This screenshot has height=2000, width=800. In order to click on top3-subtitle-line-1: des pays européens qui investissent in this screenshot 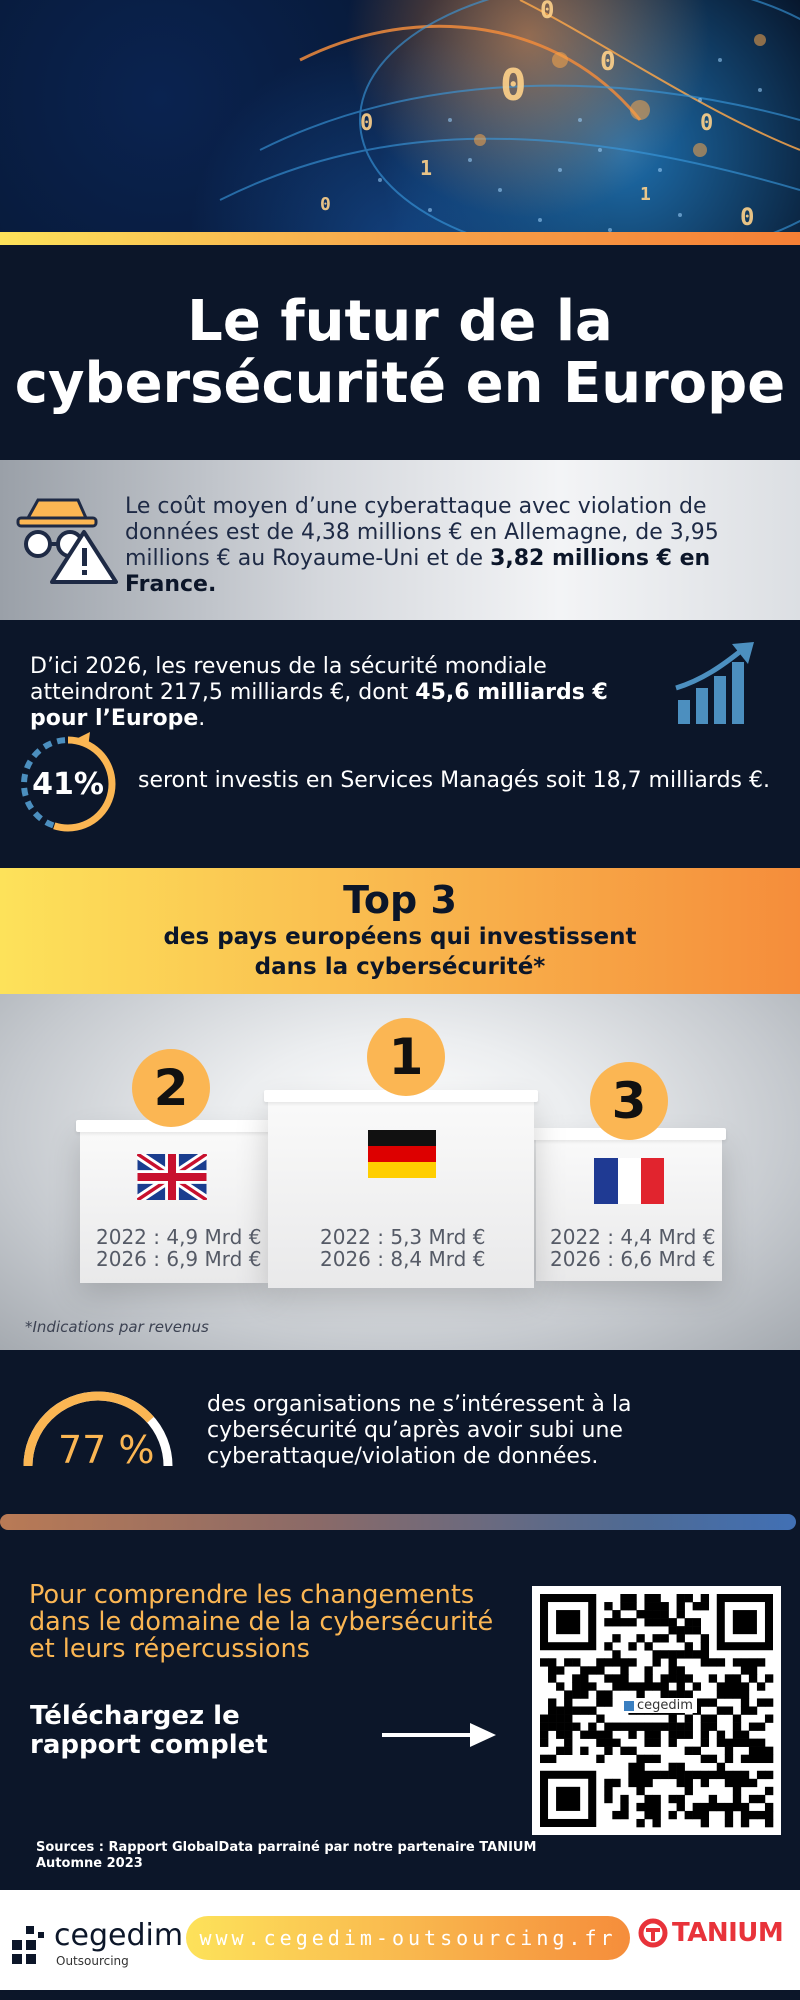, I will do `click(400, 937)`.